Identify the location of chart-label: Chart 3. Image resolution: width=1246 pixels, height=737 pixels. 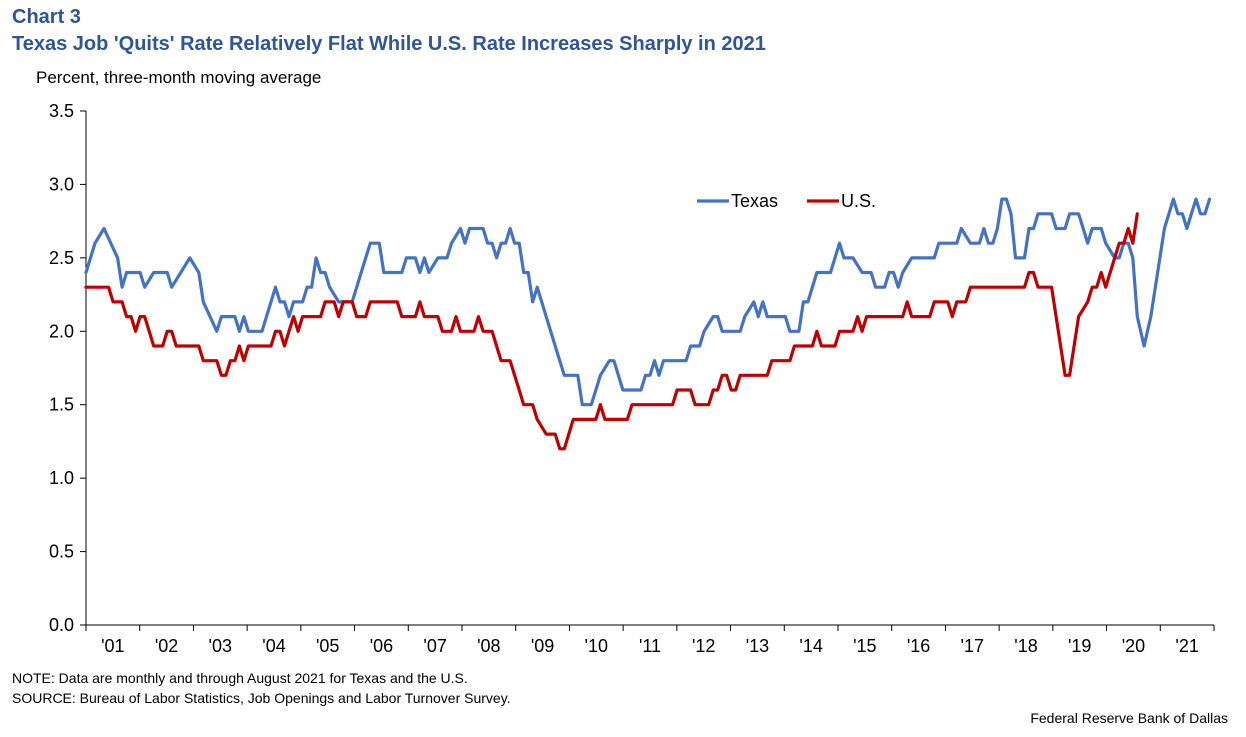
(46, 17).